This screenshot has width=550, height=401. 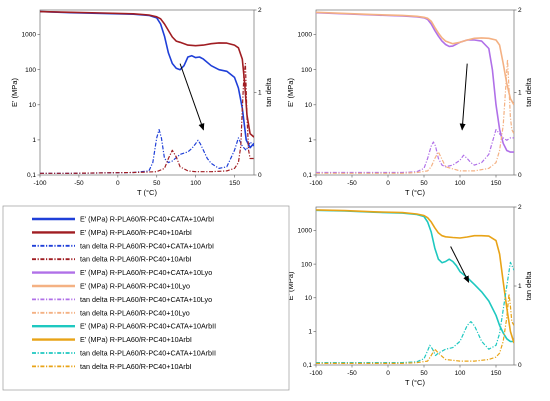 I want to click on legend-label: E' (MPa) R-PLA60/R-PC40+10Lyo, so click(x=135, y=286).